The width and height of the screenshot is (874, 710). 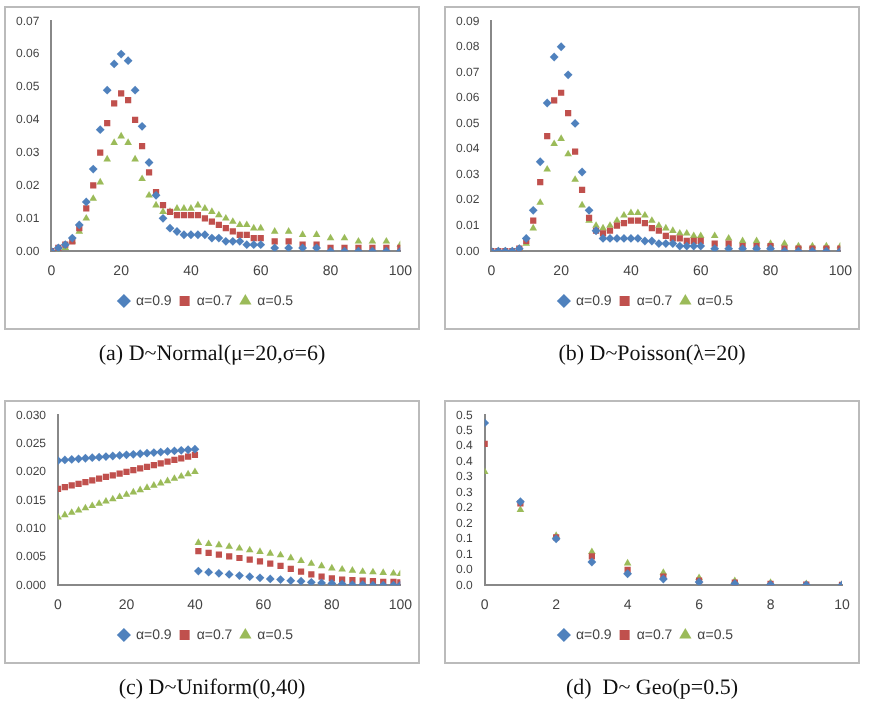 What do you see at coordinates (212, 354) in the screenshot?
I see `text: (a) D~Normal(μ=20,σ=6)` at bounding box center [212, 354].